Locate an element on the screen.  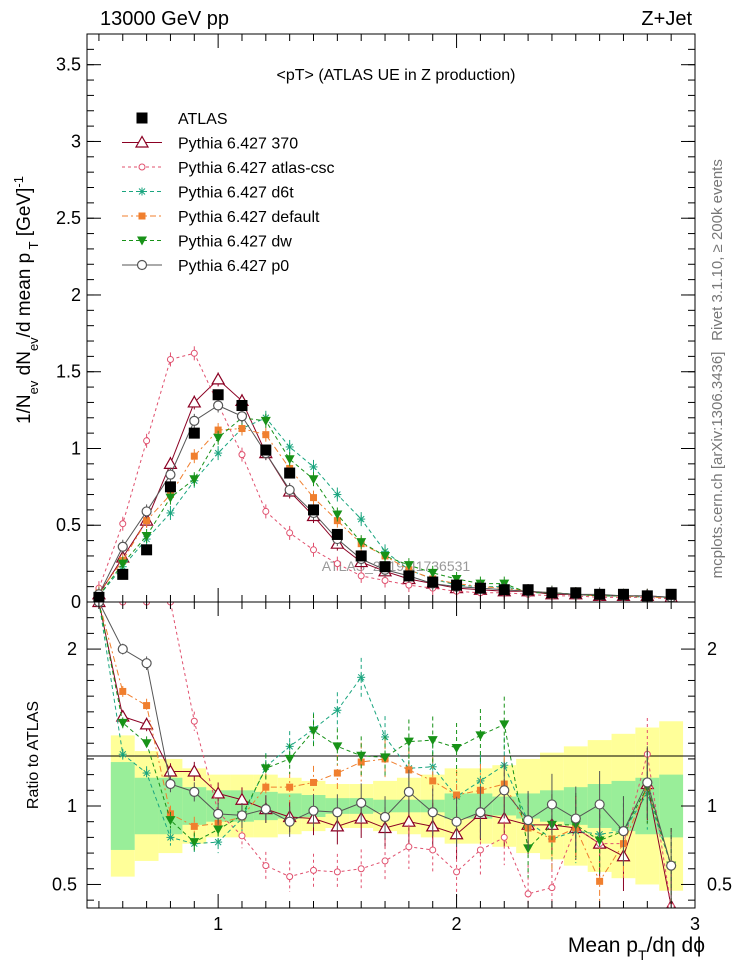
legend-label: Pythia 6.427 370 is located at coordinates (238, 144).